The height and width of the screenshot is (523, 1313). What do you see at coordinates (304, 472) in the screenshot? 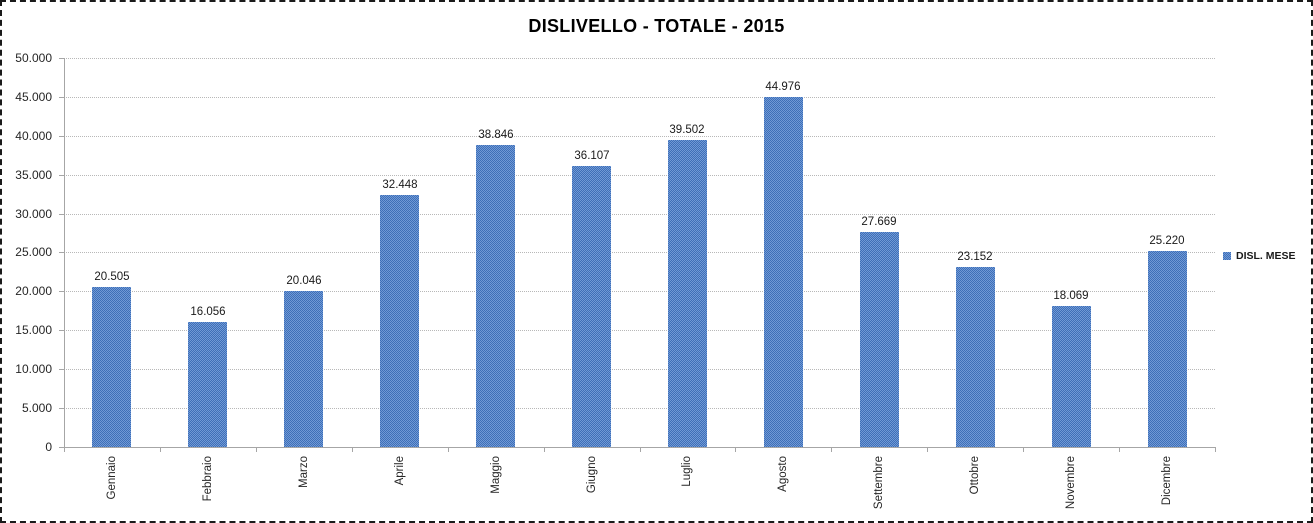
I see `x-axis-label: Marzo` at bounding box center [304, 472].